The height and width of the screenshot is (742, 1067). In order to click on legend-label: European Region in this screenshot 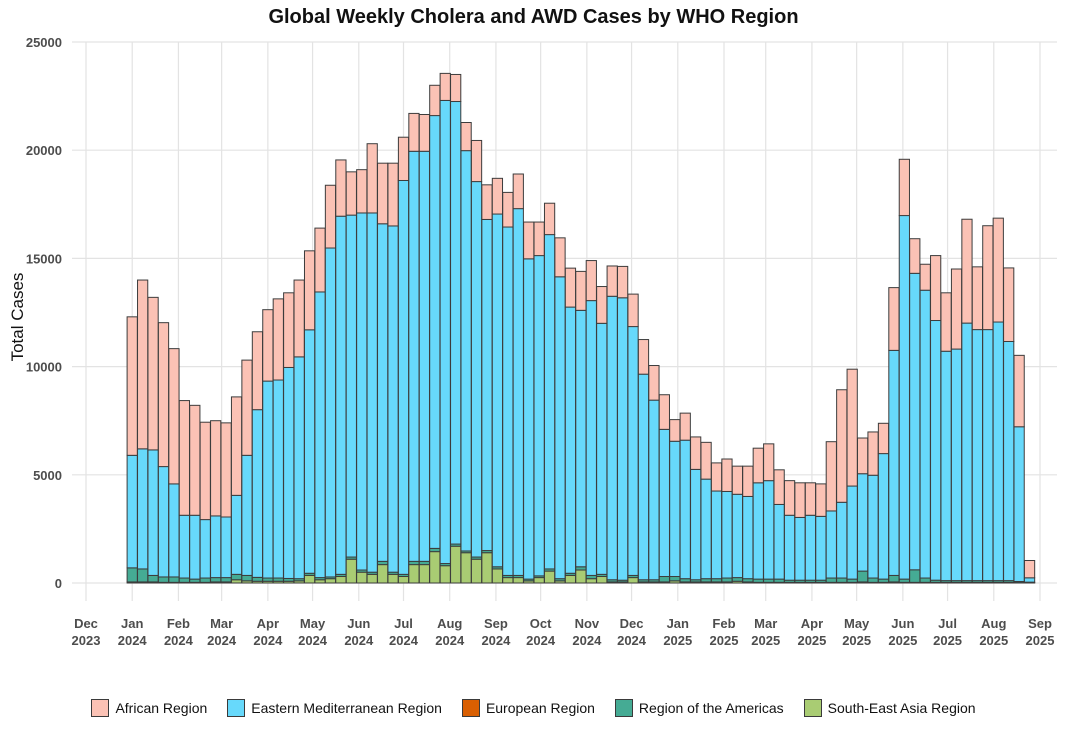, I will do `click(540, 708)`.